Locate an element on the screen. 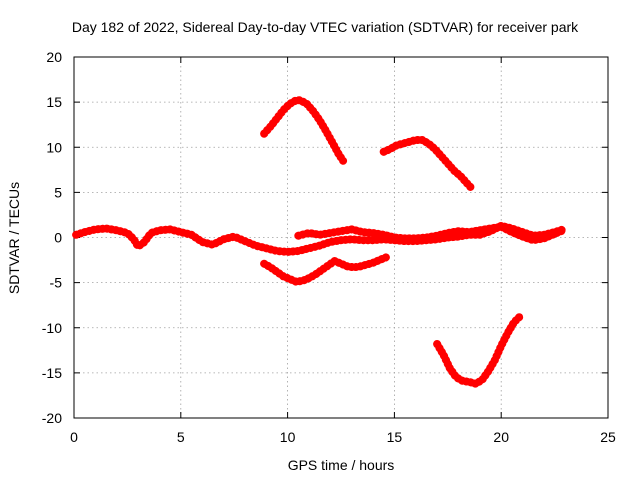 Image resolution: width=640 pixels, height=480 pixels. x-tick-labels: 0 5 10 15 20 25 is located at coordinates (343, 437).